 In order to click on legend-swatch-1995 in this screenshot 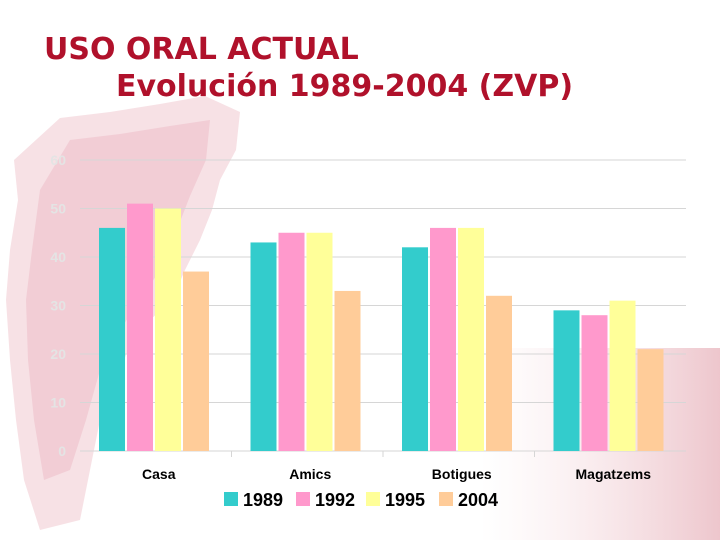, I will do `click(373, 499)`.